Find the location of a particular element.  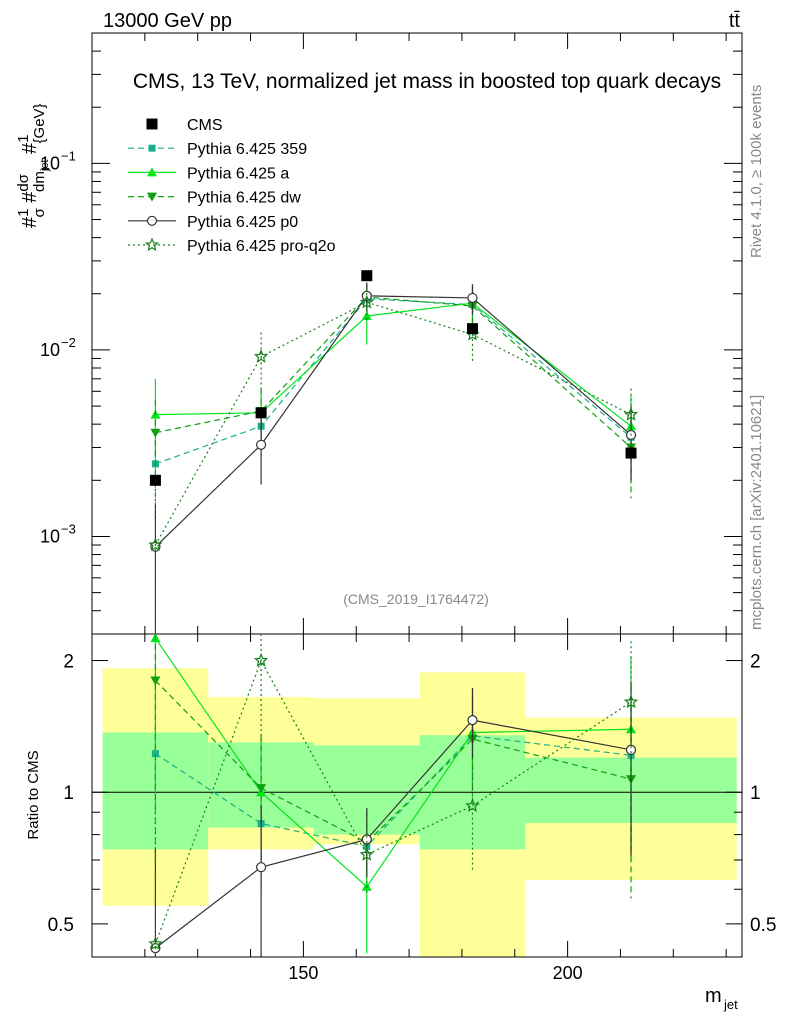

line-p359 is located at coordinates (393, 381).